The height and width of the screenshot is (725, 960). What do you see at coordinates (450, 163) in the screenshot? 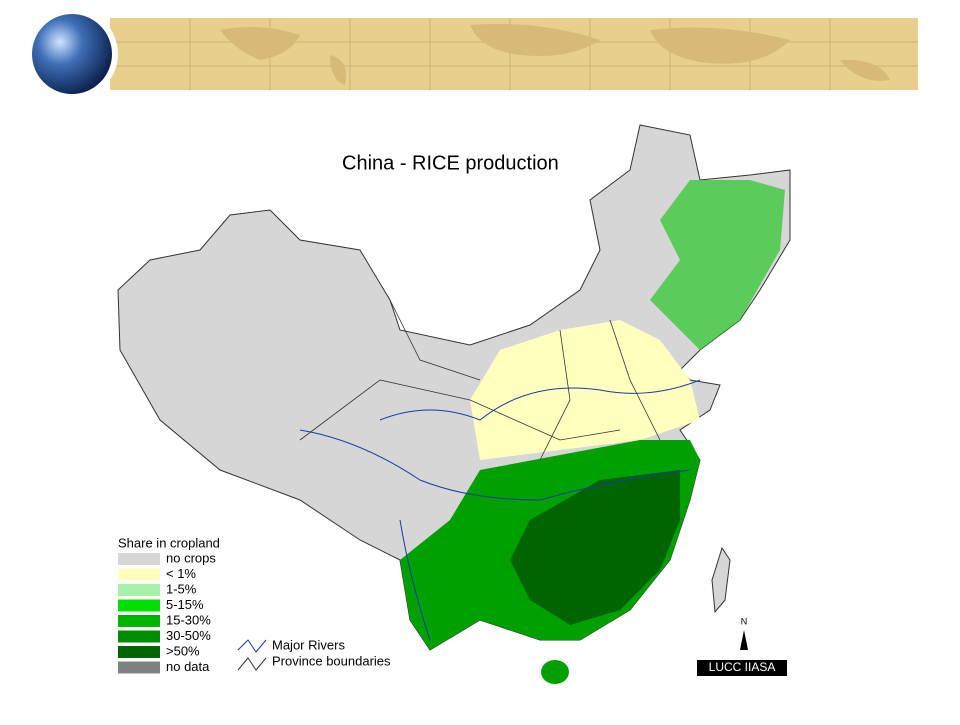
I see `map-title: China - RICE production` at bounding box center [450, 163].